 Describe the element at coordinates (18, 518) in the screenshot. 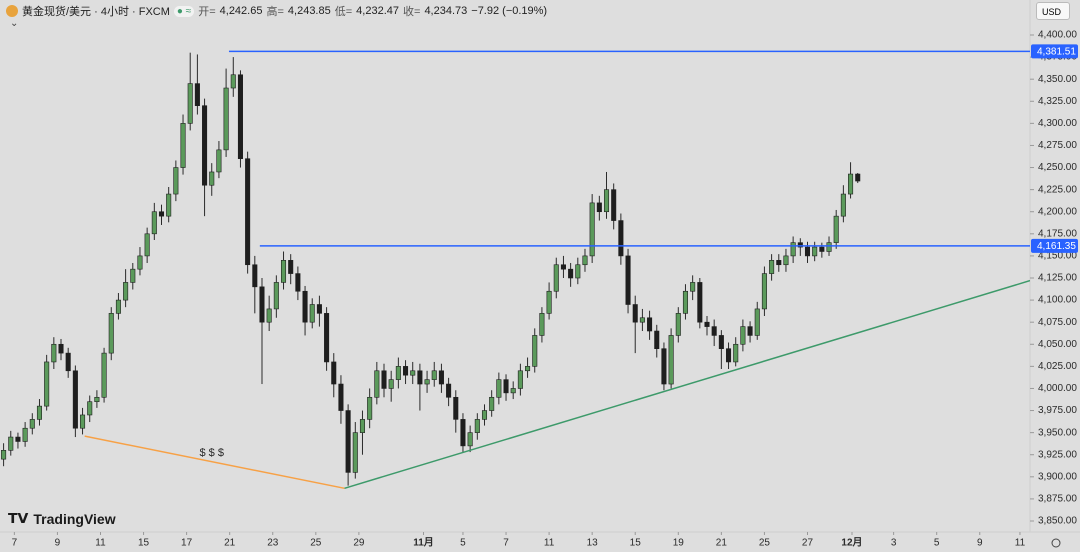

I see `brand-logo: 𝗧𝗩` at that location.